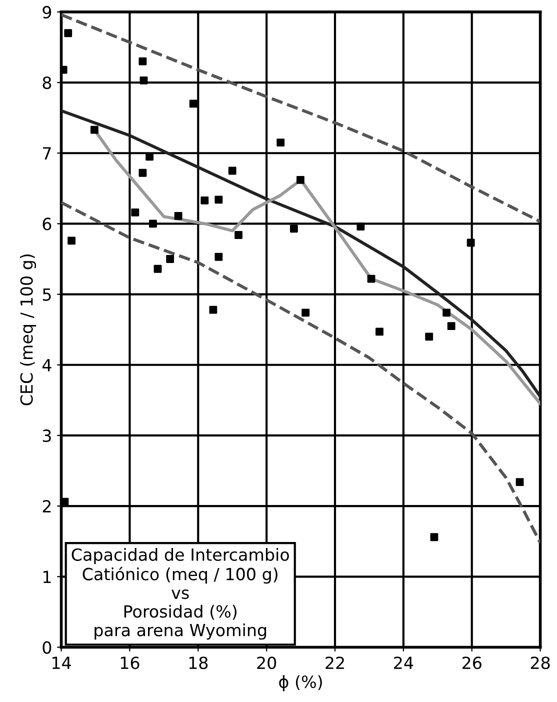  What do you see at coordinates (266, 663) in the screenshot?
I see `x-tick-label: 20` at bounding box center [266, 663].